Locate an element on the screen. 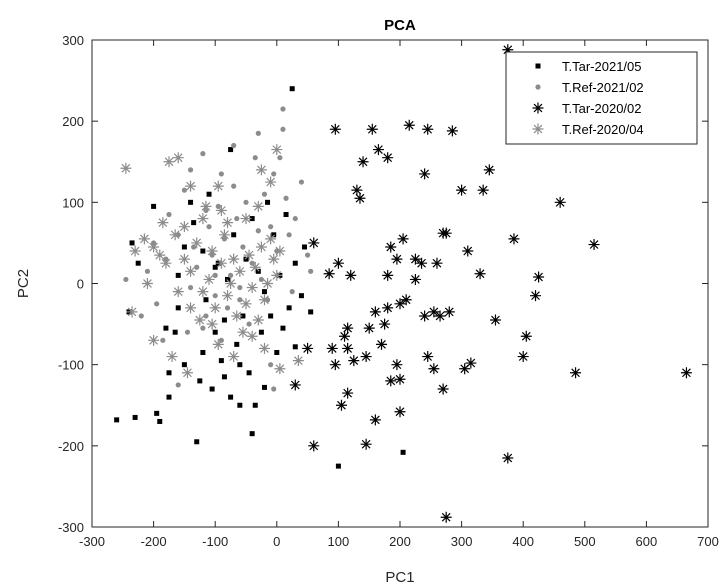  chart-title: PCA is located at coordinates (400, 25).